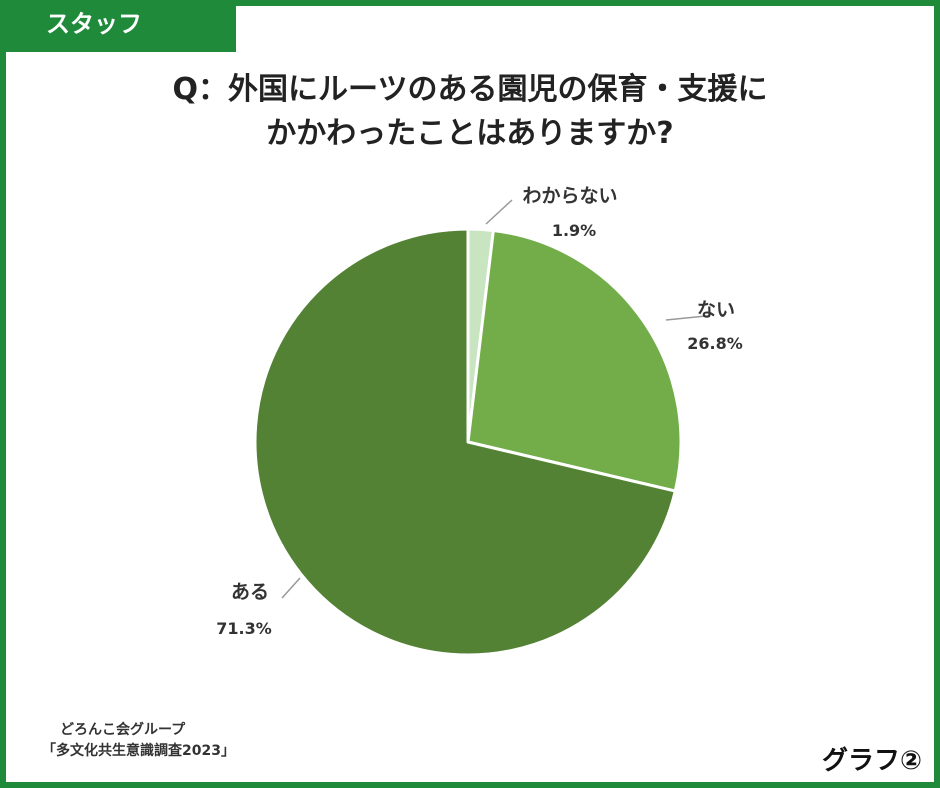 The width and height of the screenshot is (940, 788). What do you see at coordinates (118, 26) in the screenshot?
I see `category-tag: スタッフ` at bounding box center [118, 26].